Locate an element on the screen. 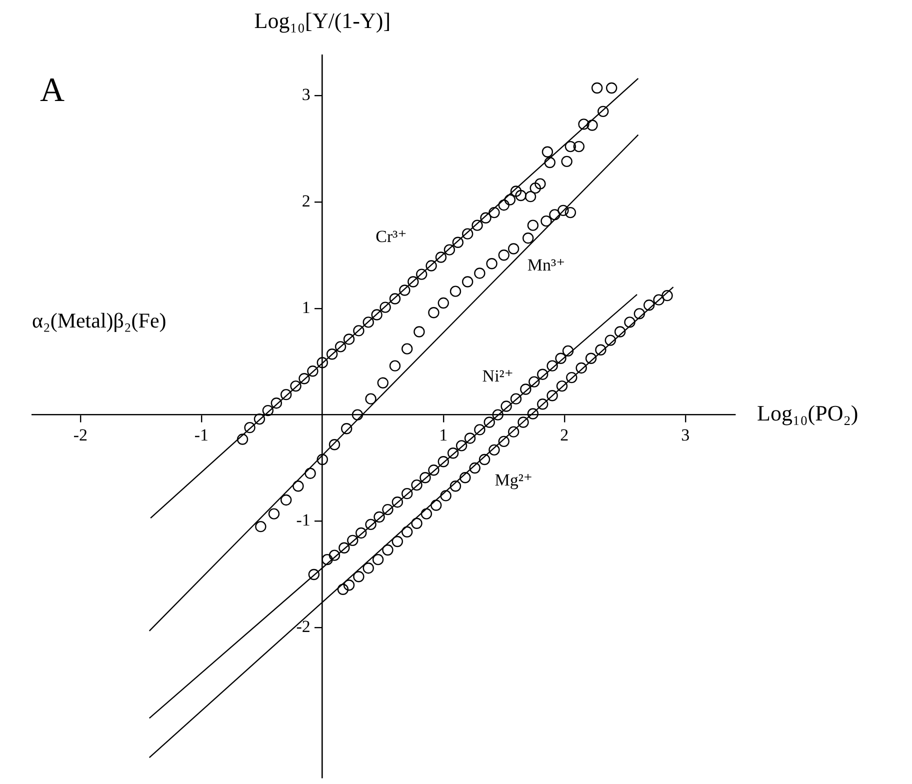 This screenshot has width=912, height=784. series-label: Cr³⁺ is located at coordinates (391, 236).